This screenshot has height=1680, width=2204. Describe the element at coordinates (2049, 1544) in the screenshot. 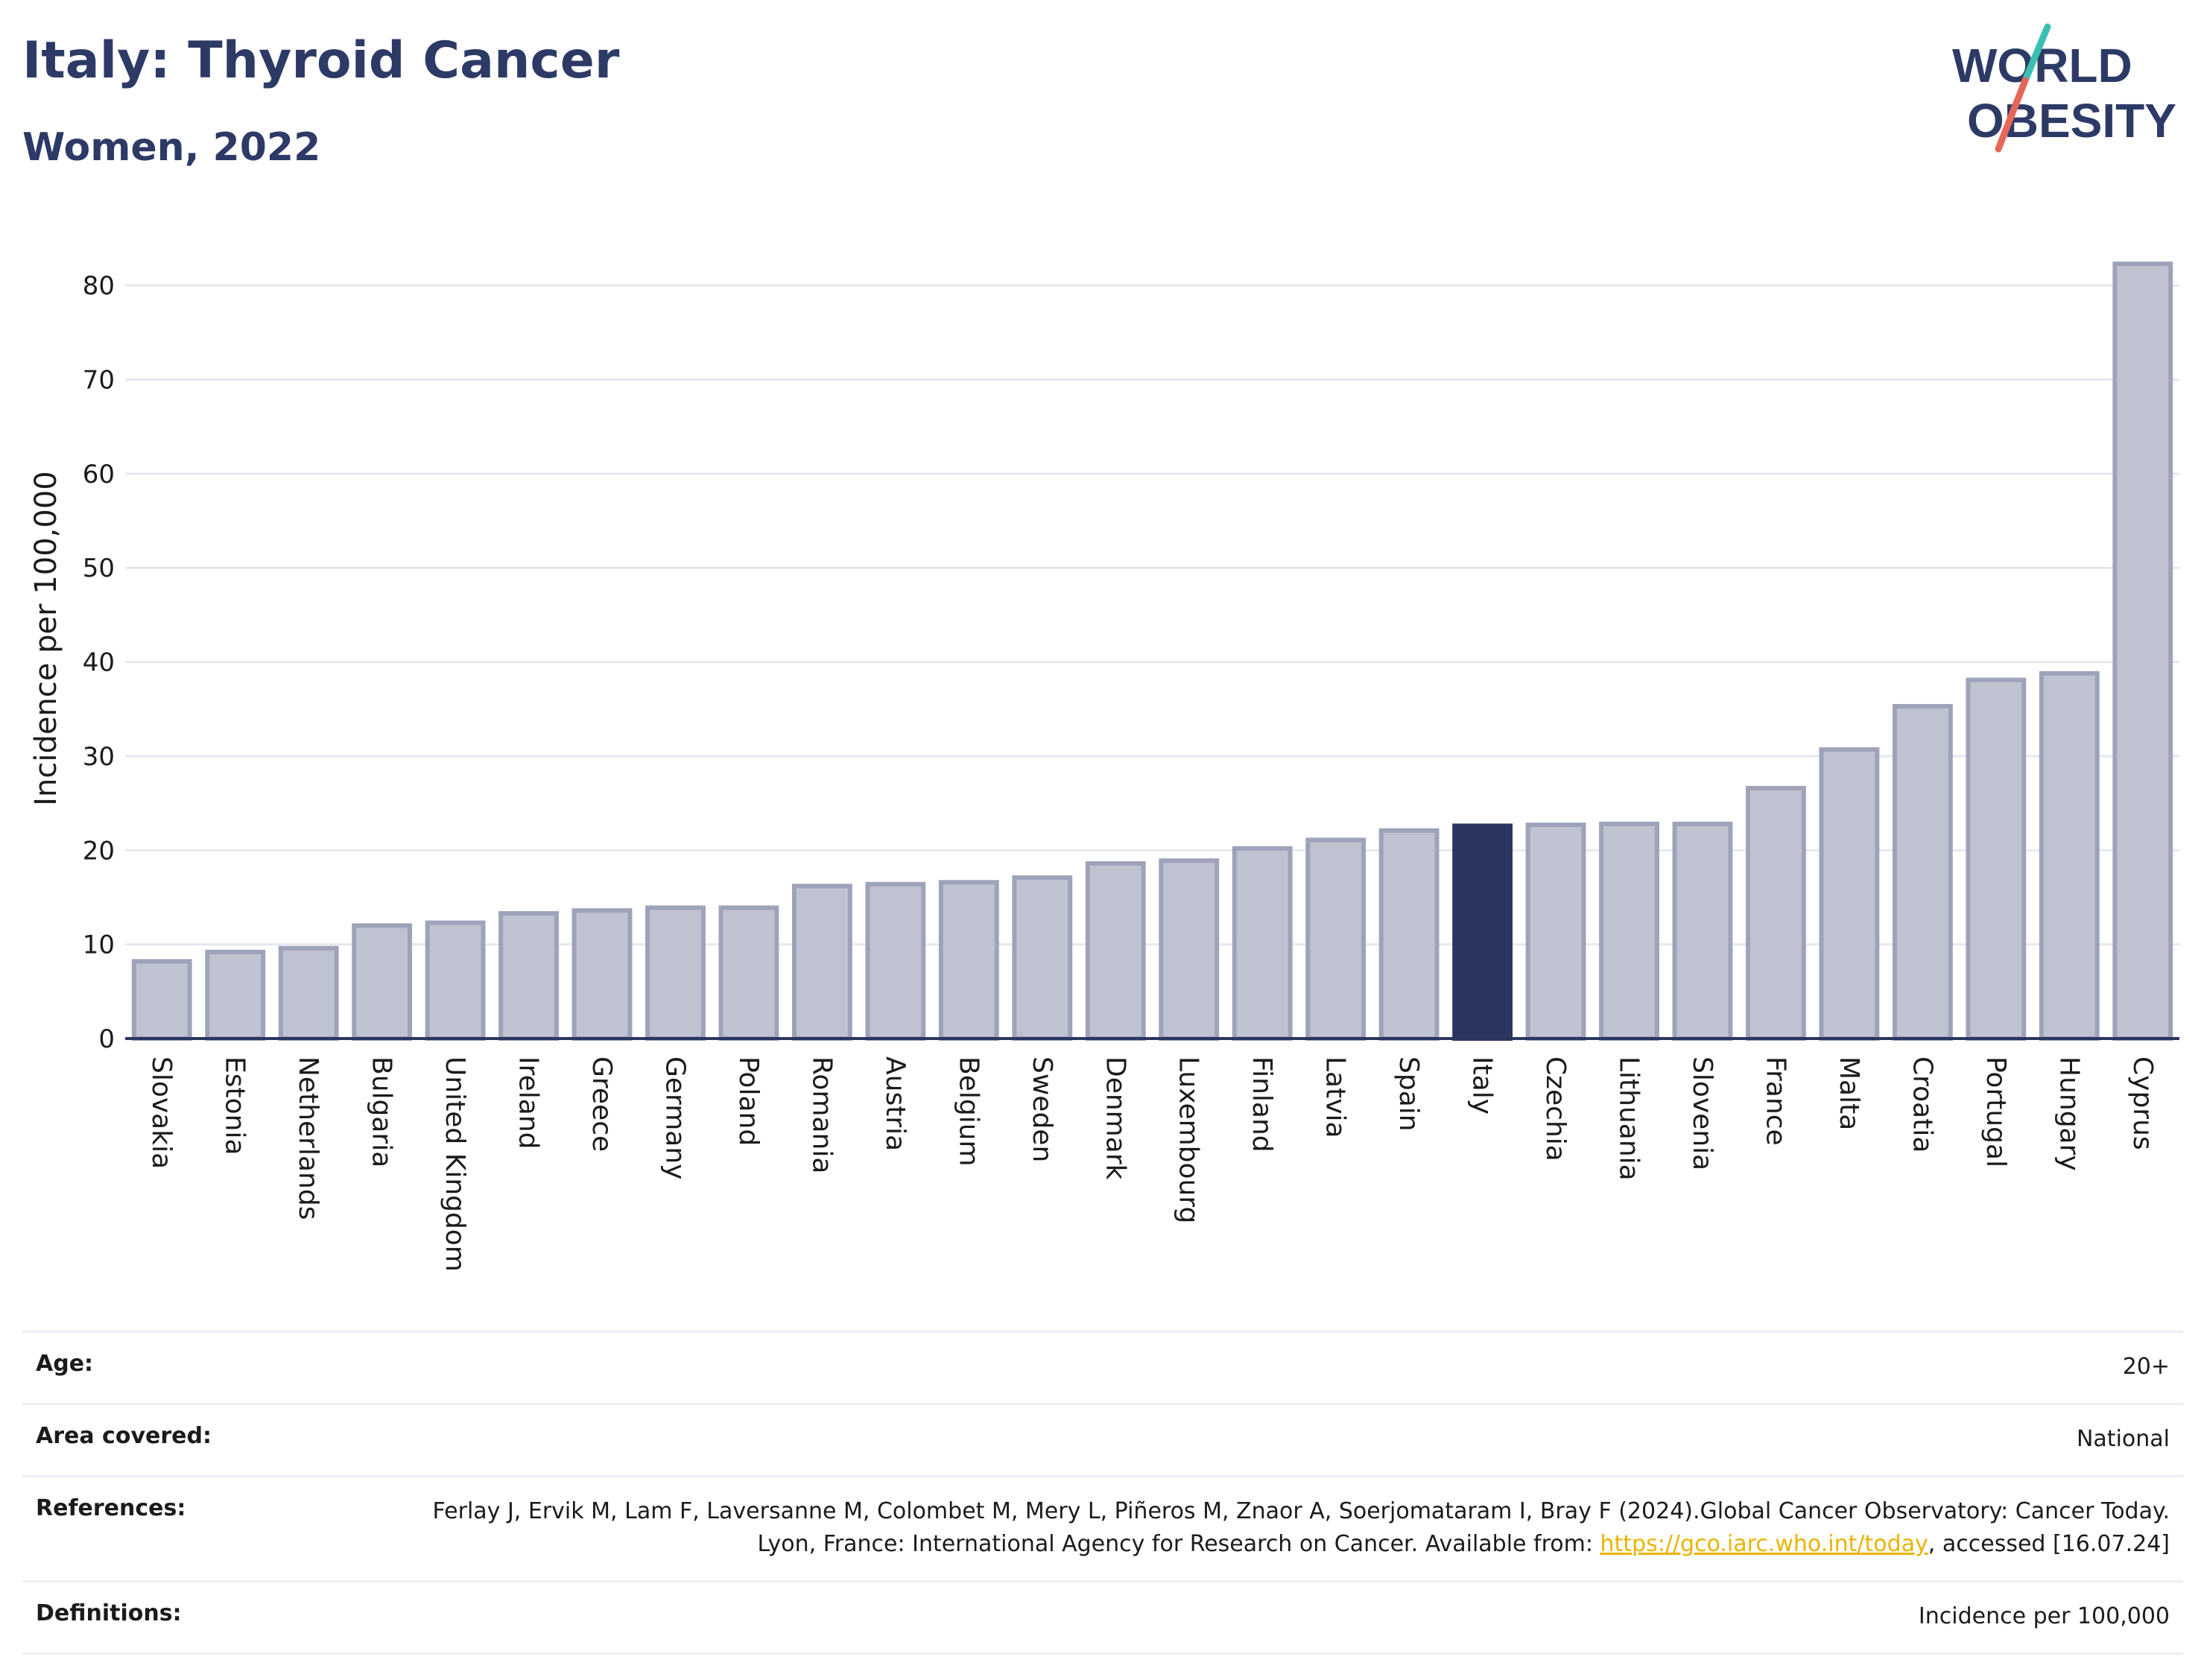

I see `references-suffix: , accessed [16.07.24]` at that location.